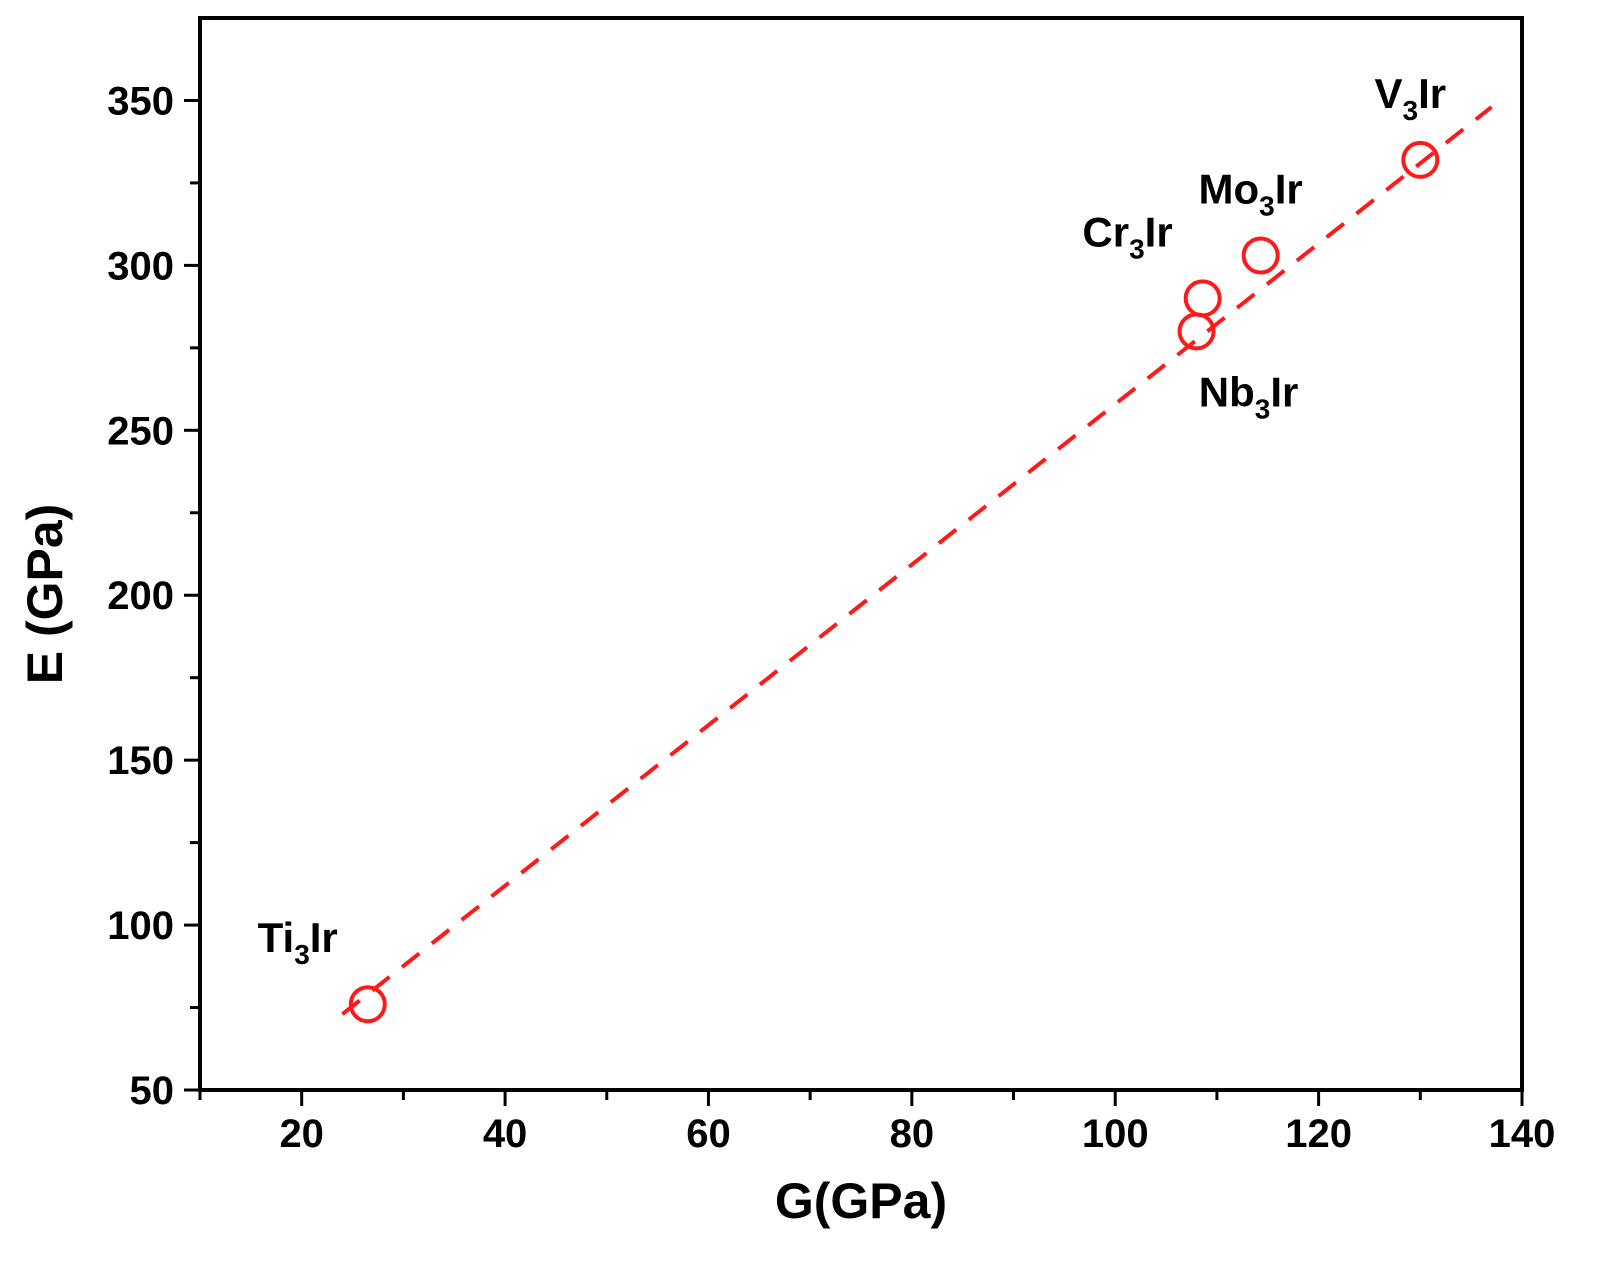 The image size is (1607, 1271). I want to click on x-tick-label: 40, so click(505, 1134).